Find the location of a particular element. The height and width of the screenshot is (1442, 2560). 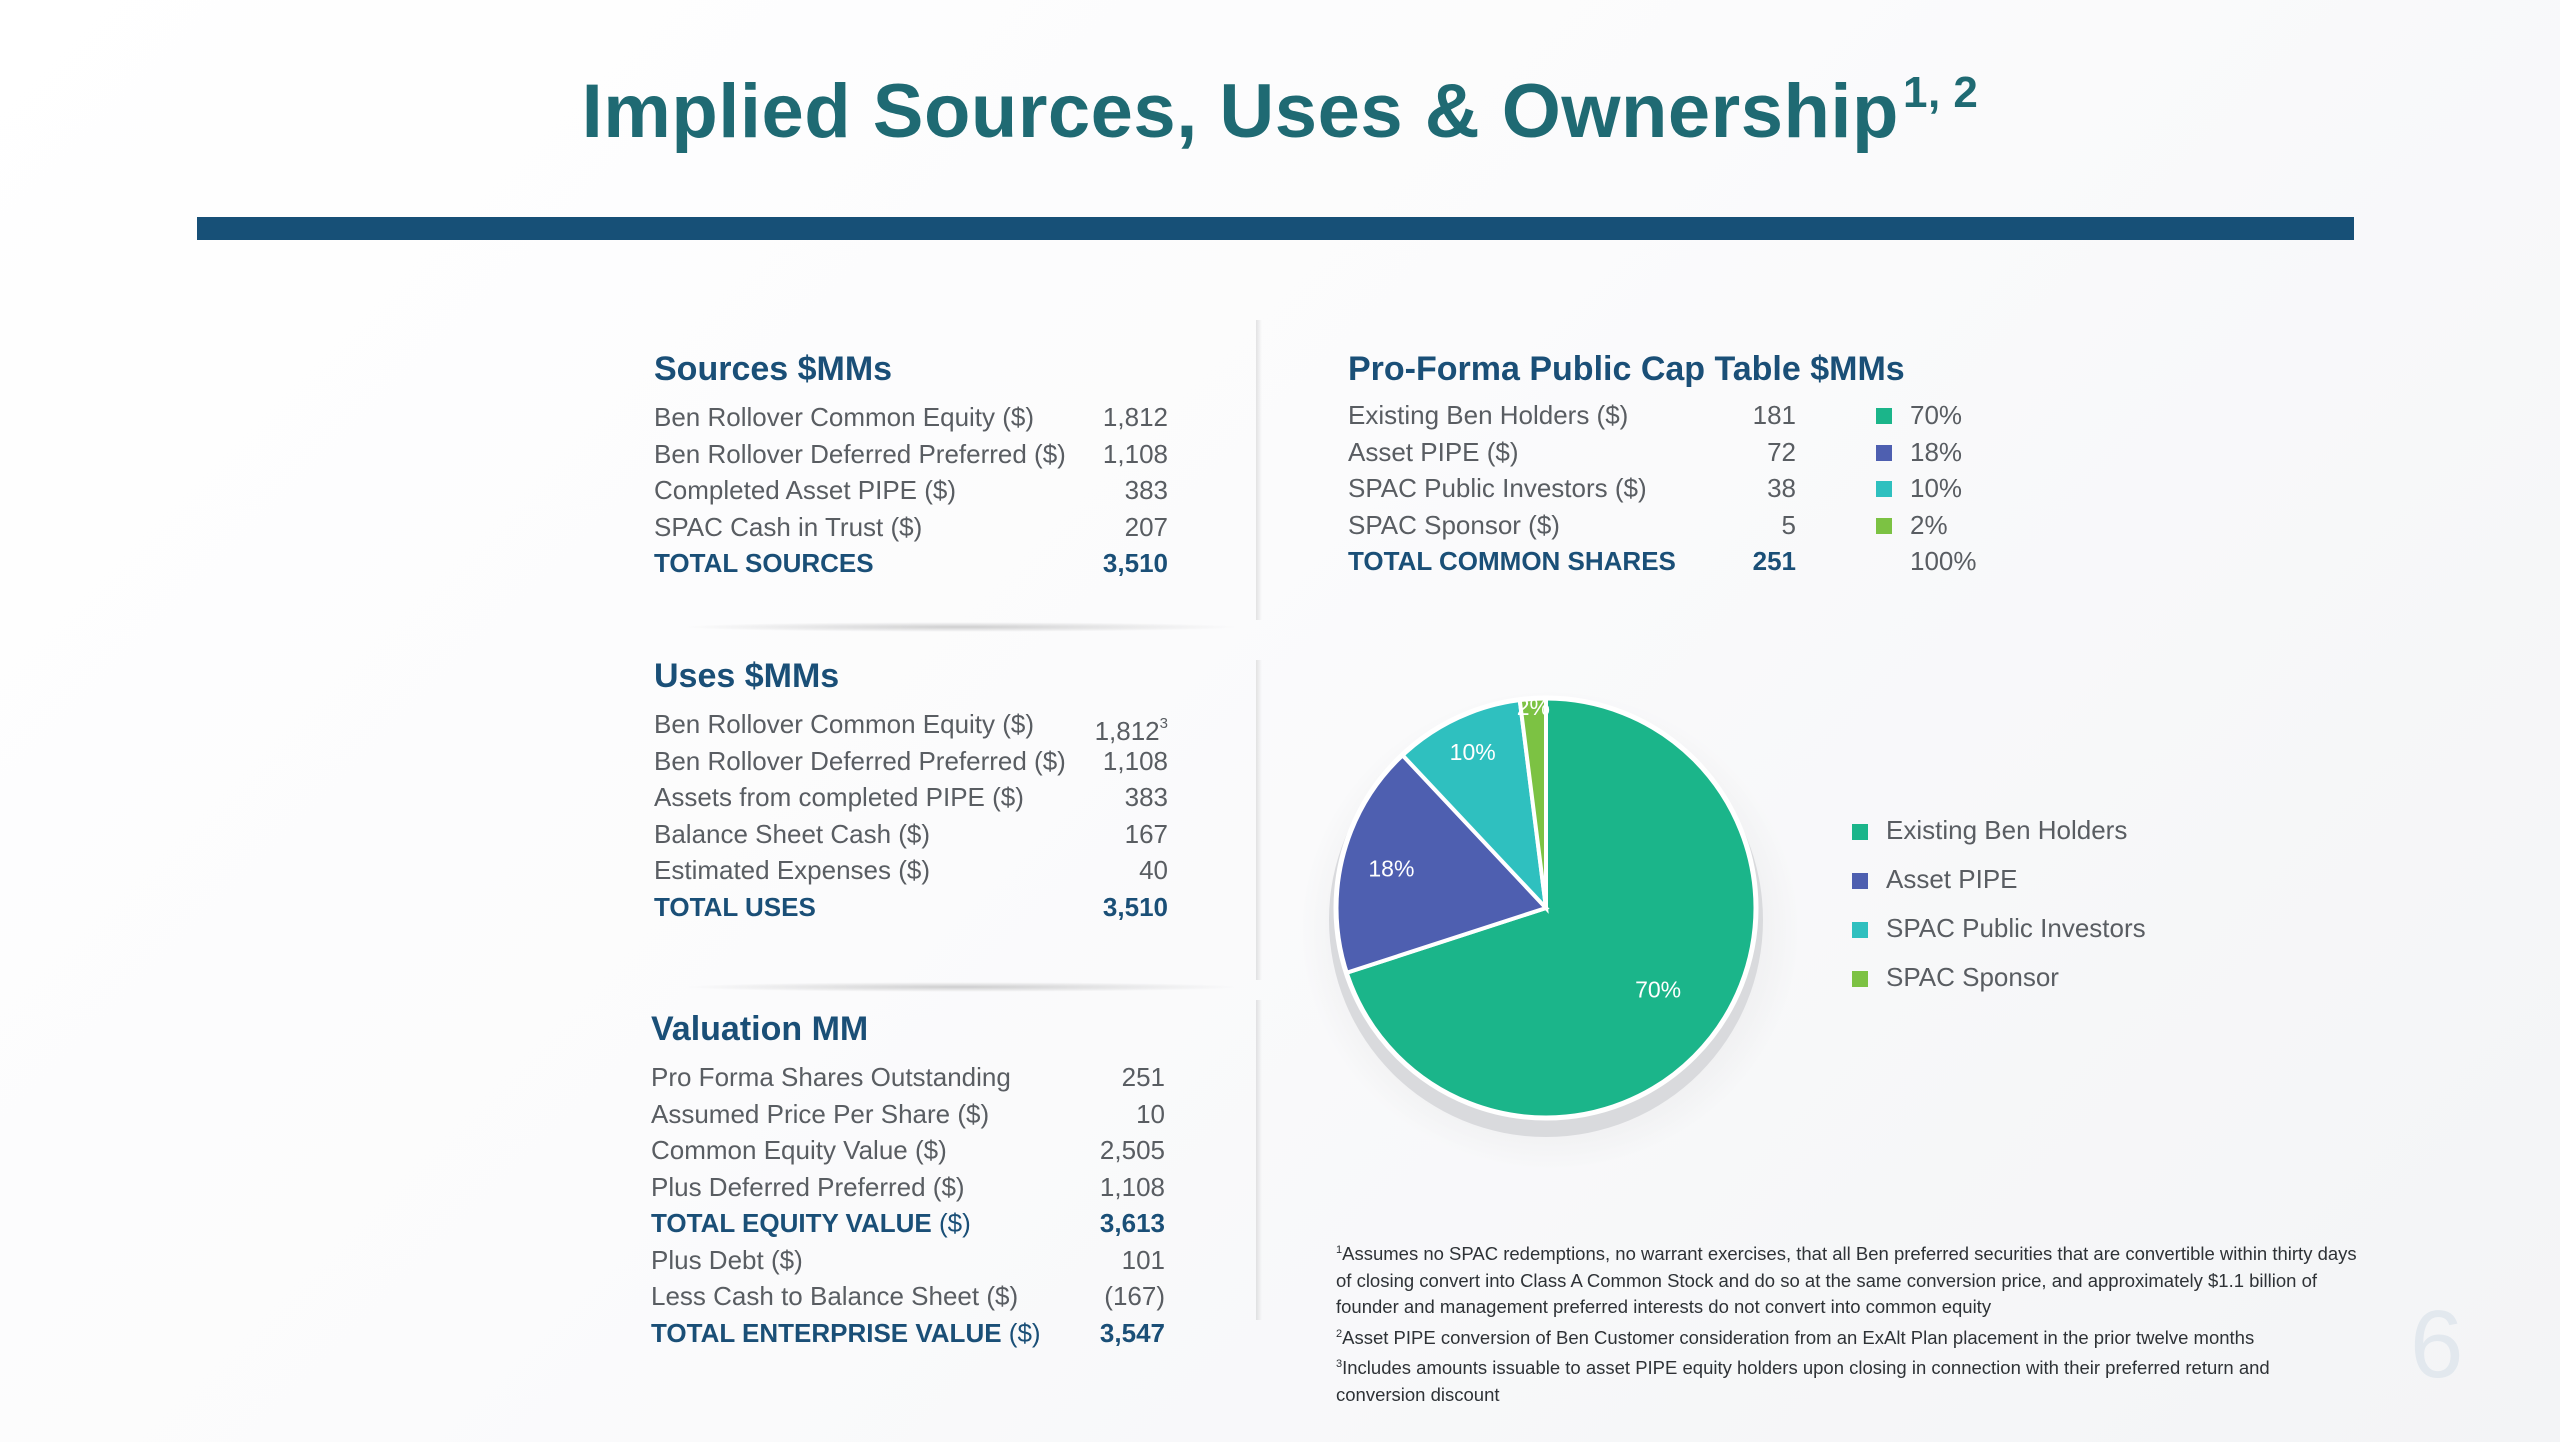

row-label: TOTAL EQUITY VALUE ($) is located at coordinates (811, 1223).